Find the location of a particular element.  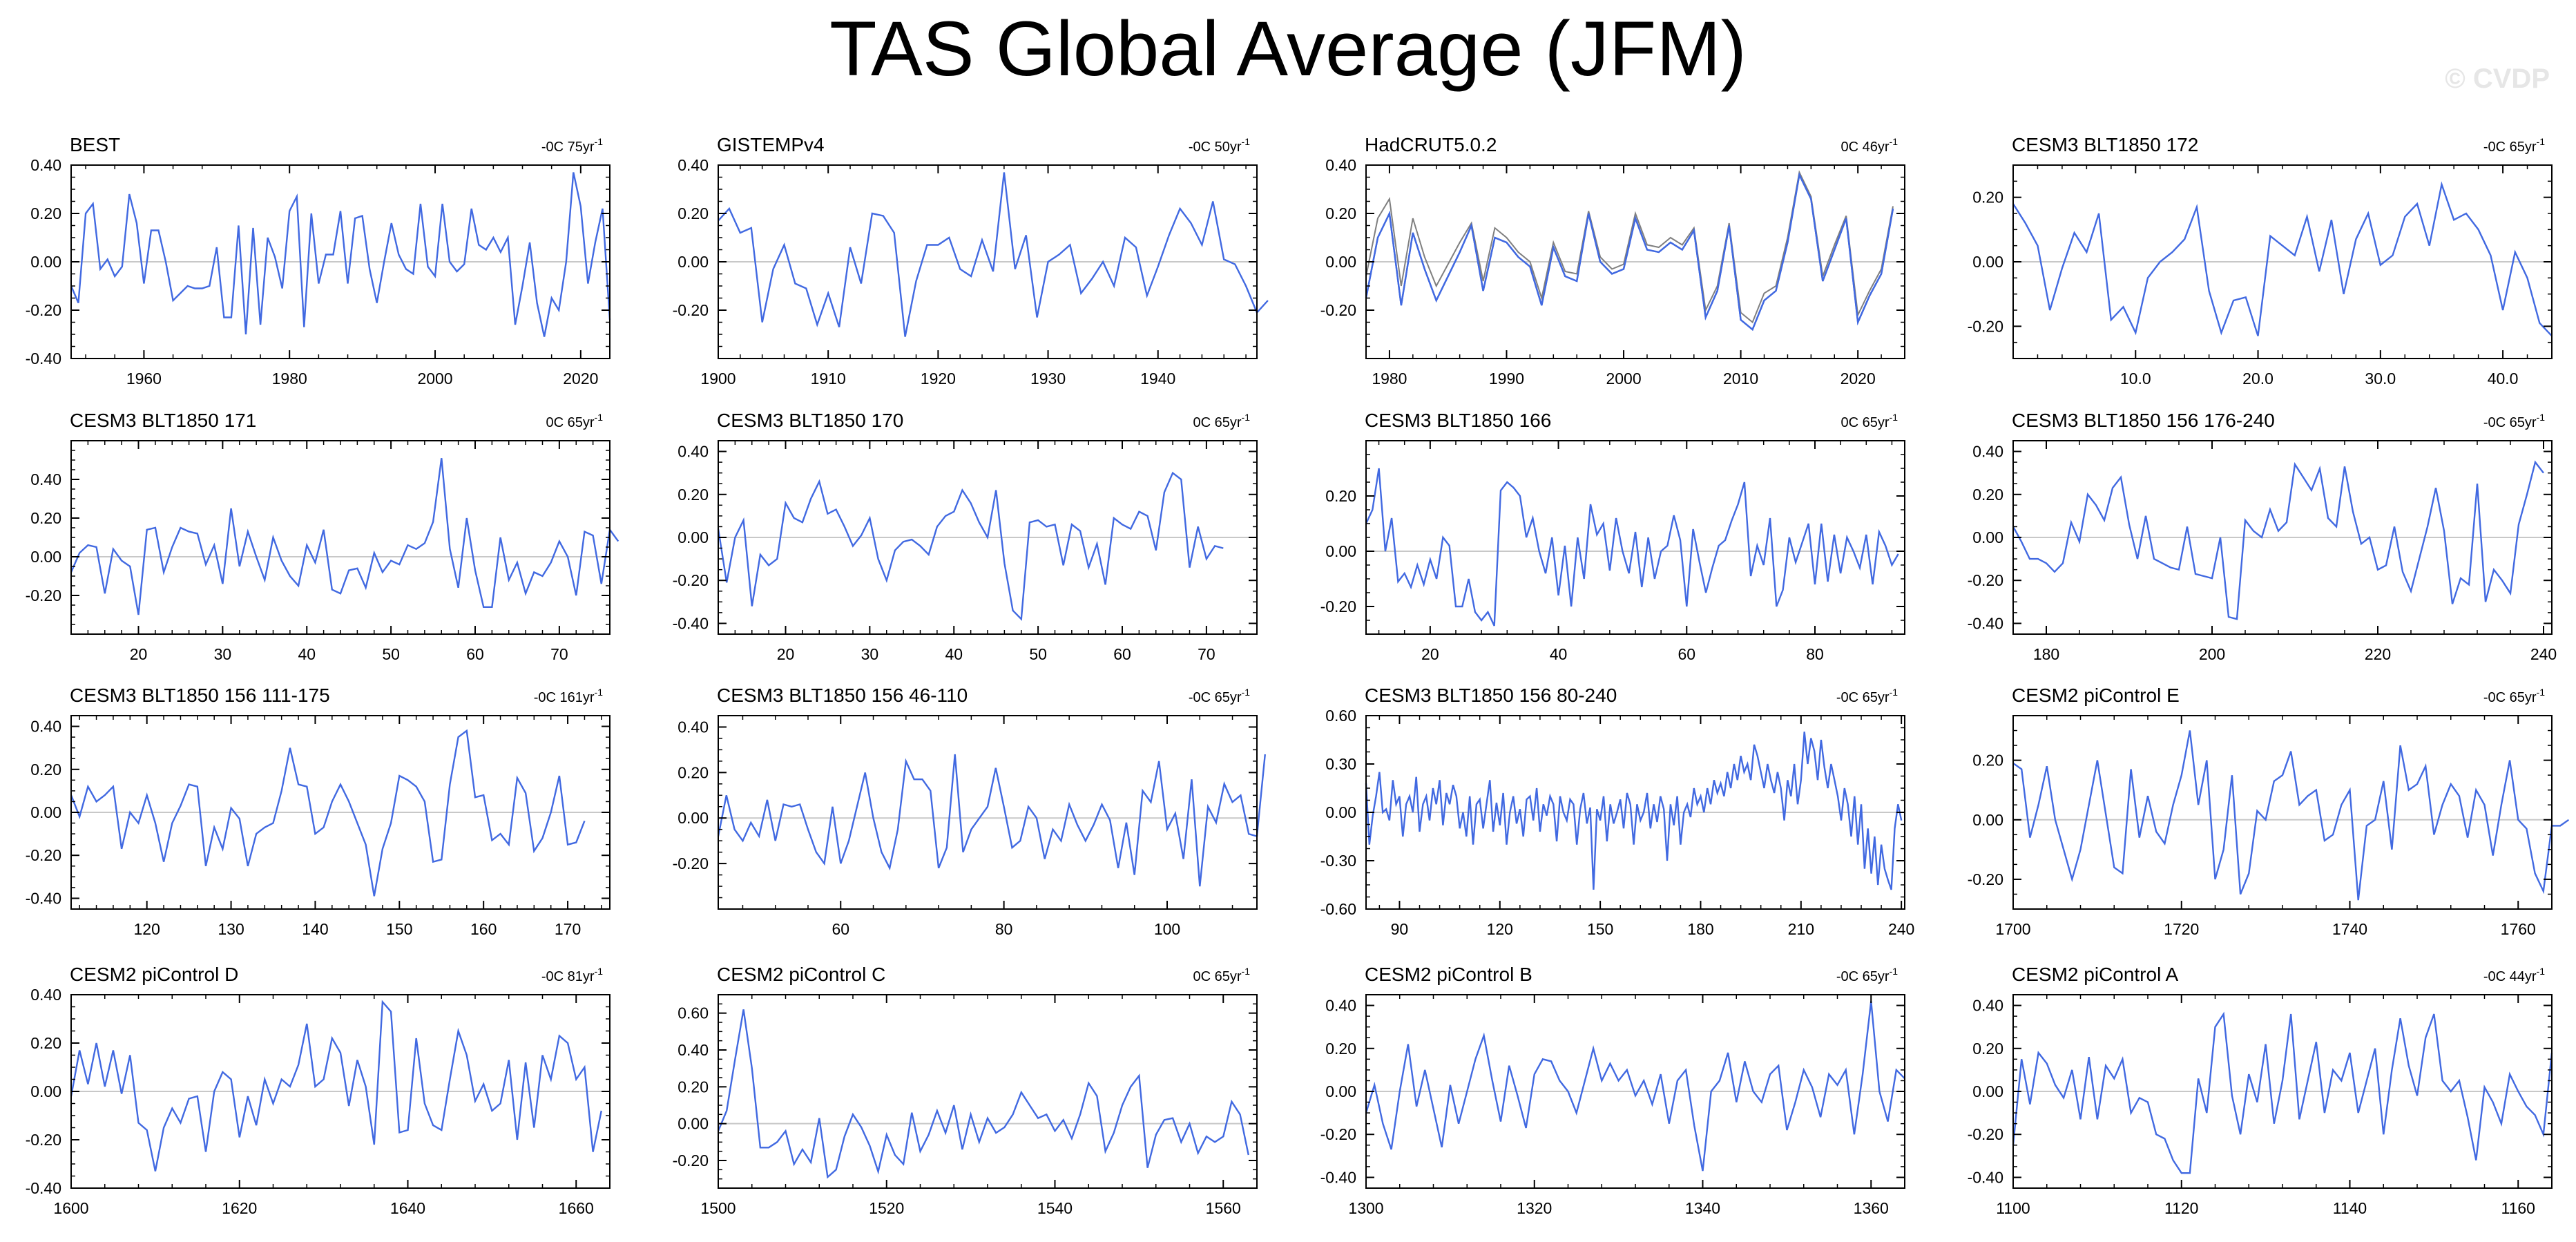

series-line-cesm2-picontrol-c is located at coordinates (983, 1094).